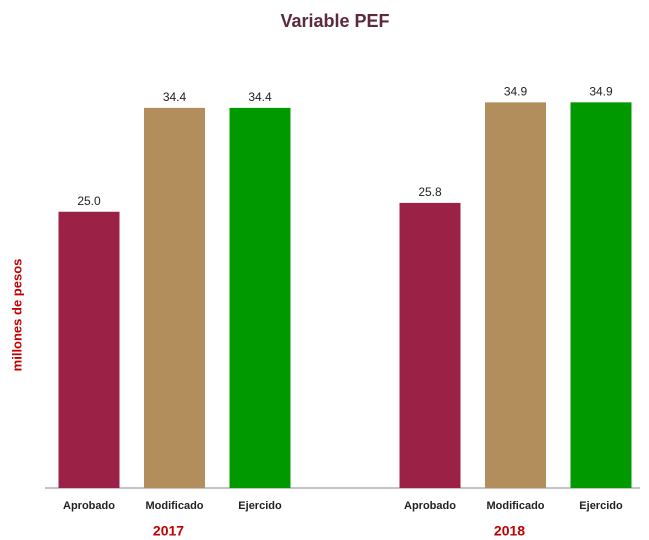 Image resolution: width=649 pixels, height=540 pixels. Describe the element at coordinates (509, 531) in the screenshot. I see `group-label: 2018` at that location.